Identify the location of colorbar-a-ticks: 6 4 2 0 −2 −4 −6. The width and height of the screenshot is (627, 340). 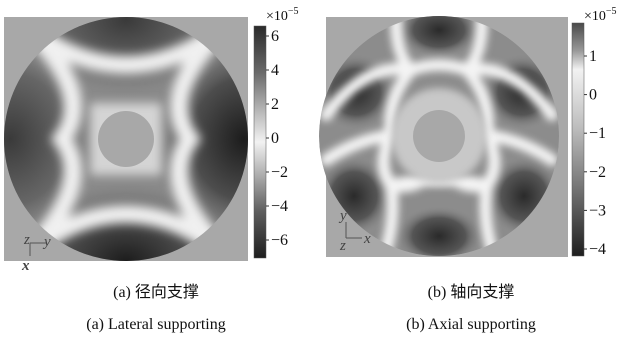
(277, 138).